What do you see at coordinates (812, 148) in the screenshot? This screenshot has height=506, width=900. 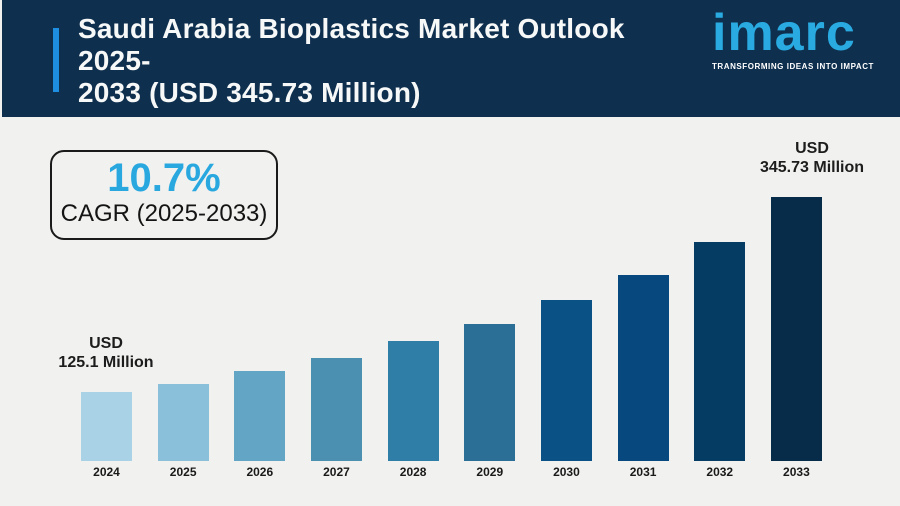 I see `last-bar-value-currency: USD` at bounding box center [812, 148].